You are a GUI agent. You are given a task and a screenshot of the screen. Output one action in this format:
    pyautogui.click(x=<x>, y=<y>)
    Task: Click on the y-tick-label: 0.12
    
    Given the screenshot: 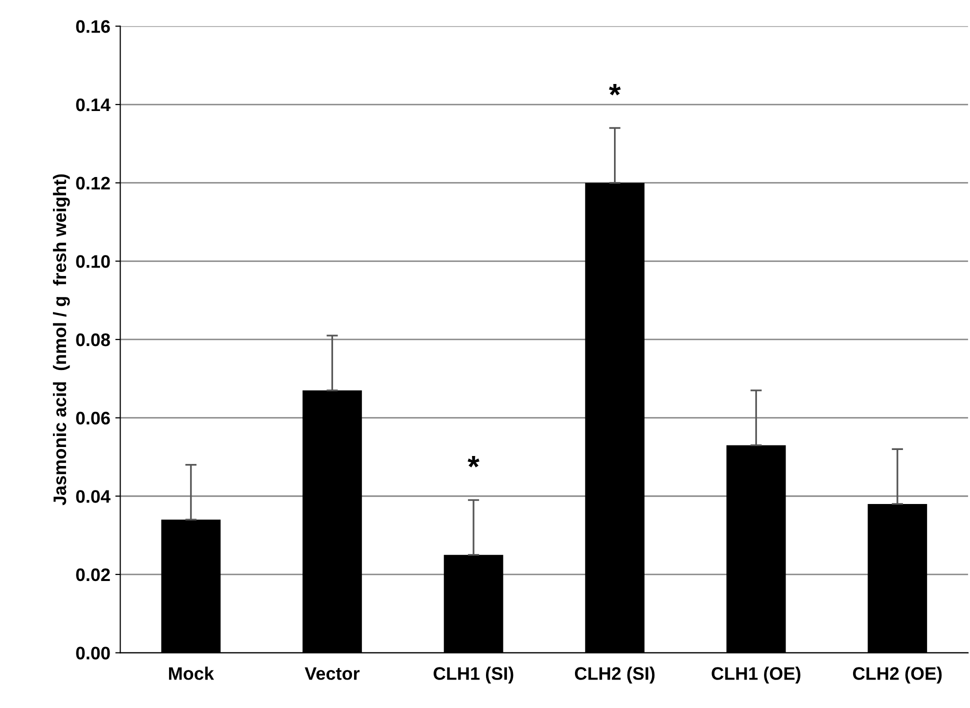 What is the action you would take?
    pyautogui.click(x=93, y=183)
    